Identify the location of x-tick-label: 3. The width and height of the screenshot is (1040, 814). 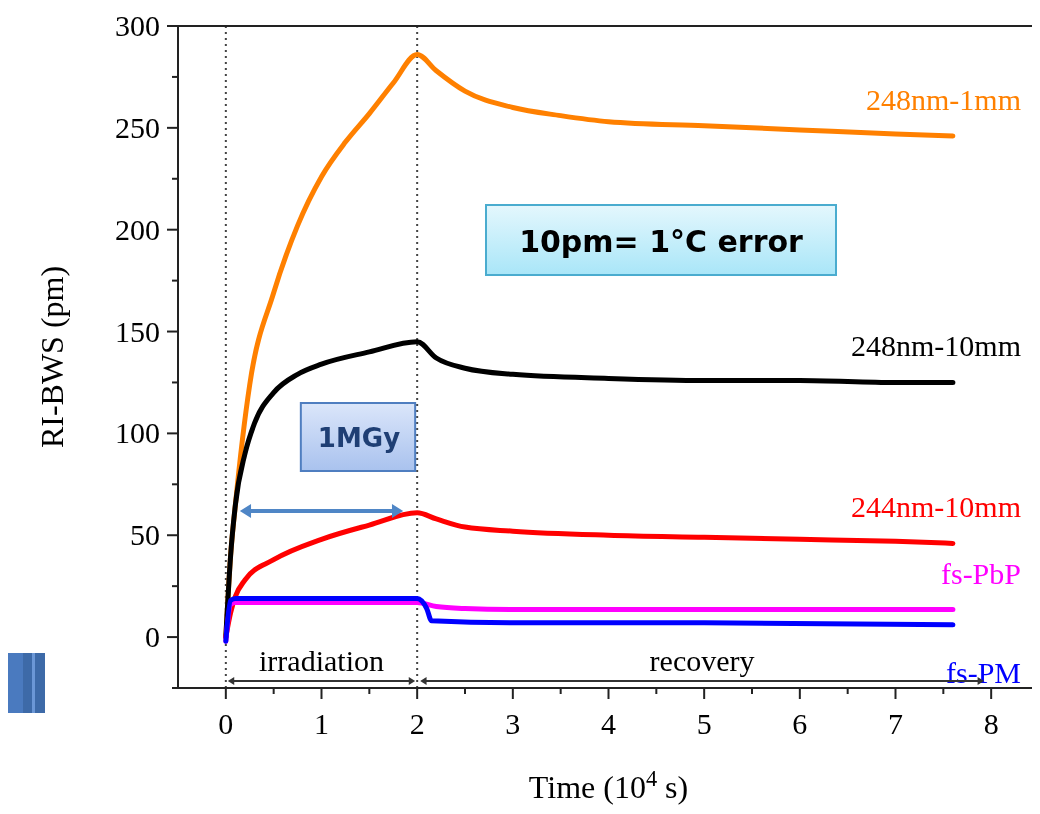
(513, 723).